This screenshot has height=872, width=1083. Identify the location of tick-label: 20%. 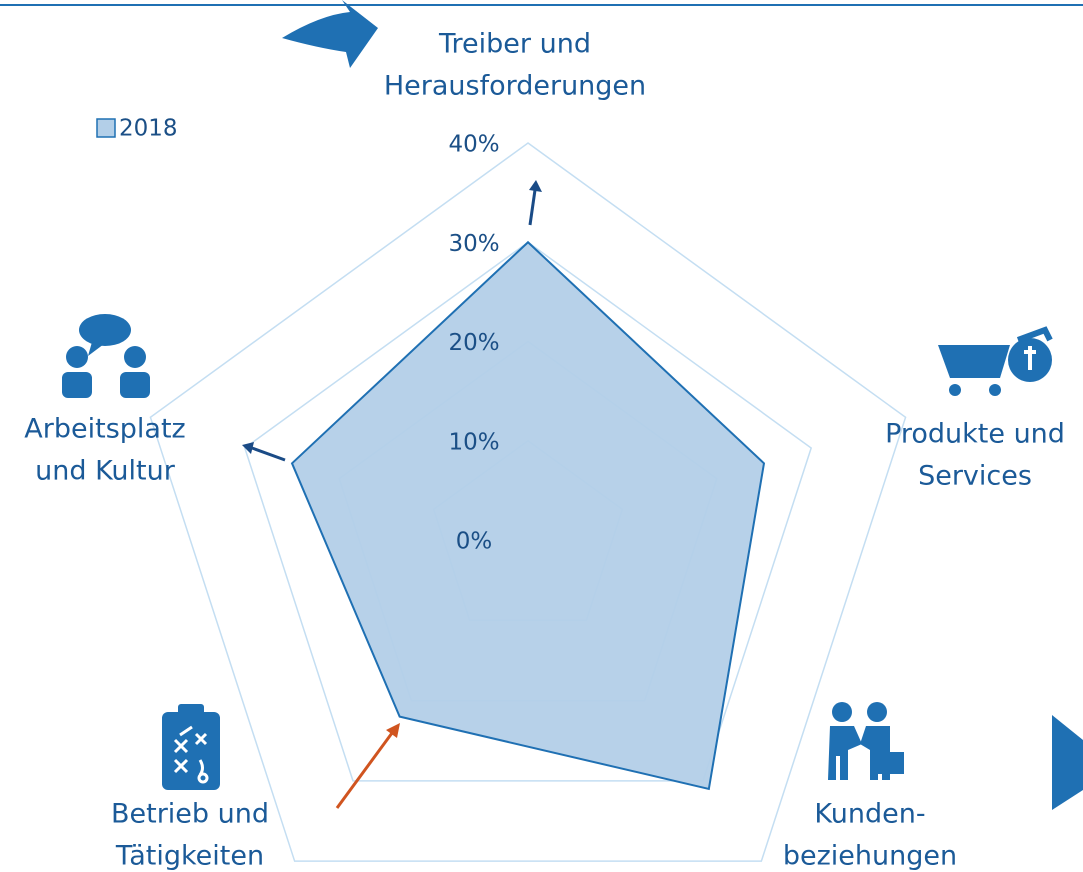
(473, 343).